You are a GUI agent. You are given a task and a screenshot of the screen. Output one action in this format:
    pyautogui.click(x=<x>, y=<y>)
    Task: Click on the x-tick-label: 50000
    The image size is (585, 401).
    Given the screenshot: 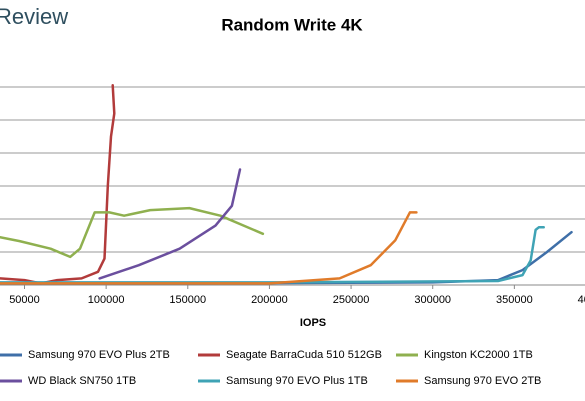 What is the action you would take?
    pyautogui.click(x=24, y=300)
    